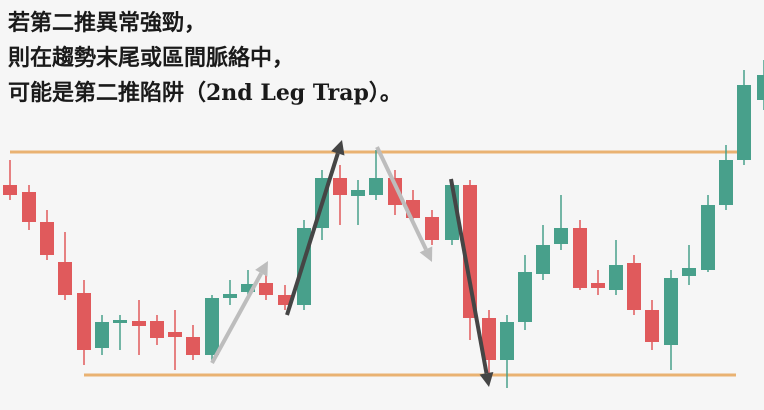 Image resolution: width=764 pixels, height=410 pixels. What do you see at coordinates (151, 58) in the screenshot?
I see `caption-line: 則在趨勢末尾或區間脈絡中，` at bounding box center [151, 58].